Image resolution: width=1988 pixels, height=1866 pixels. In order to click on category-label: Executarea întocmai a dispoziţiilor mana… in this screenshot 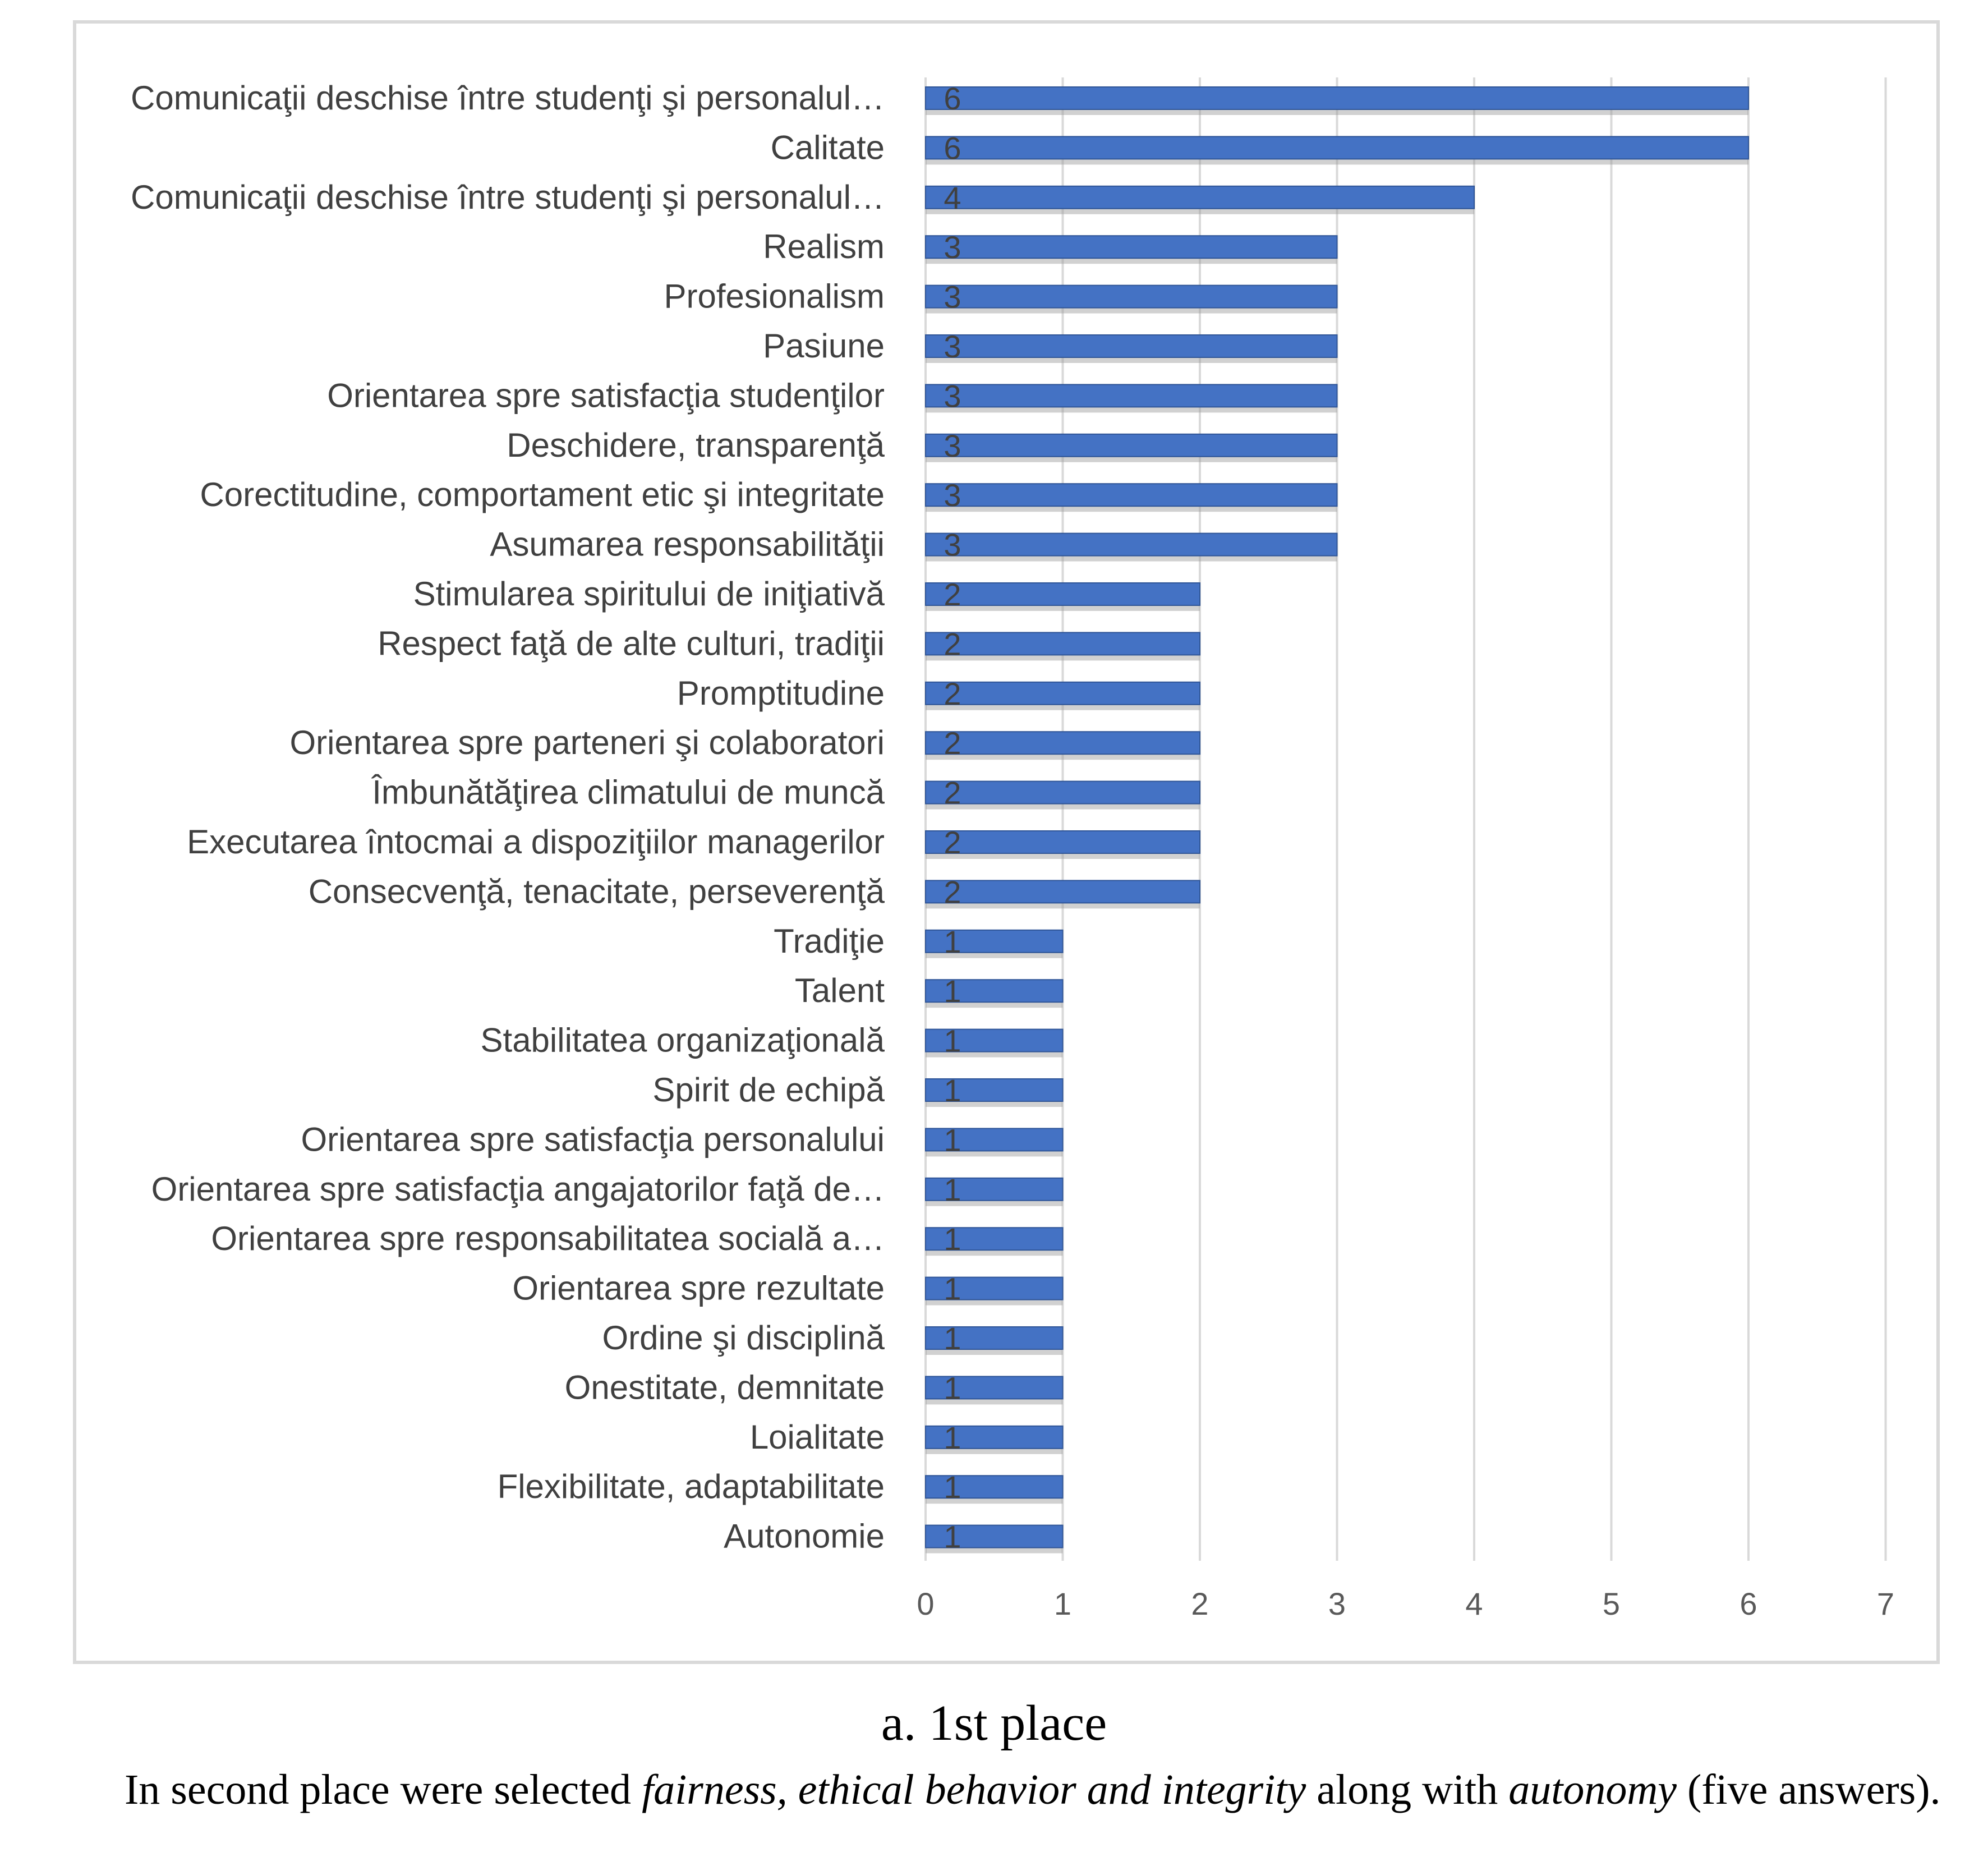, I will do `click(536, 842)`.